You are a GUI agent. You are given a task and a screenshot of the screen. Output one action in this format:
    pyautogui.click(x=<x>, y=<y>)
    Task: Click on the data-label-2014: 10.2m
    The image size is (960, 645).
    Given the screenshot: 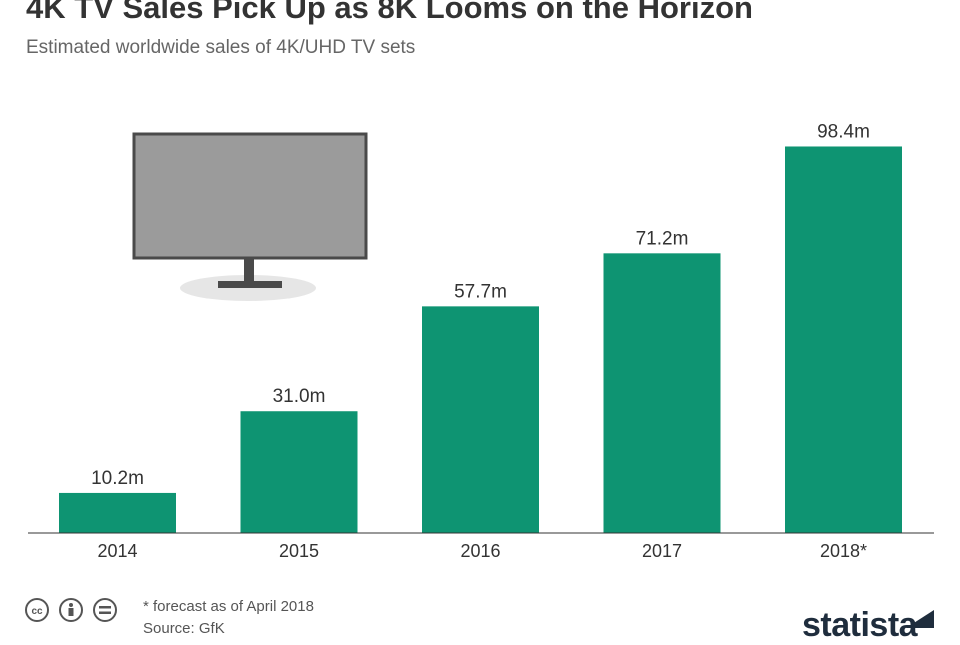 What is the action you would take?
    pyautogui.click(x=117, y=478)
    